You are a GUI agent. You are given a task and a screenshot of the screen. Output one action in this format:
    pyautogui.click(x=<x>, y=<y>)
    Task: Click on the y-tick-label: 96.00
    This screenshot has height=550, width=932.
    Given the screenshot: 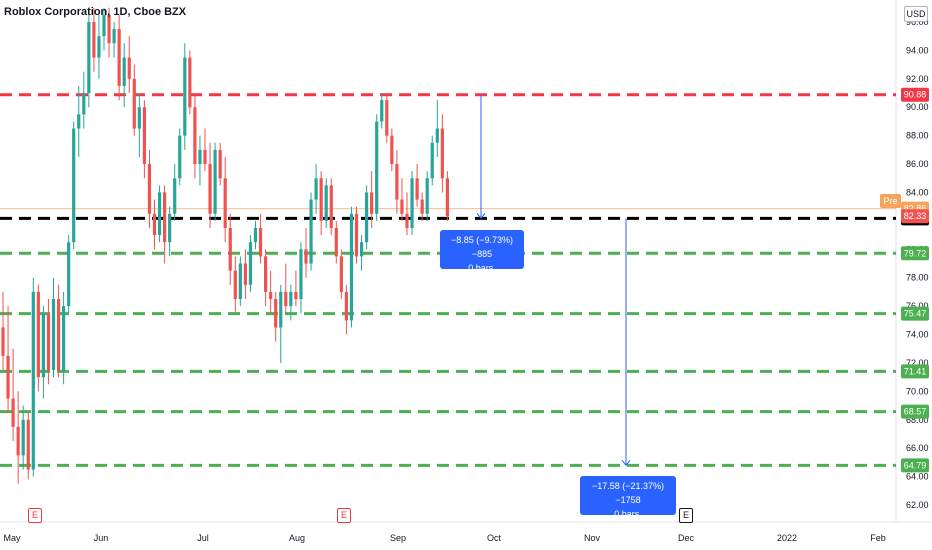 What is the action you would take?
    pyautogui.click(x=917, y=22)
    